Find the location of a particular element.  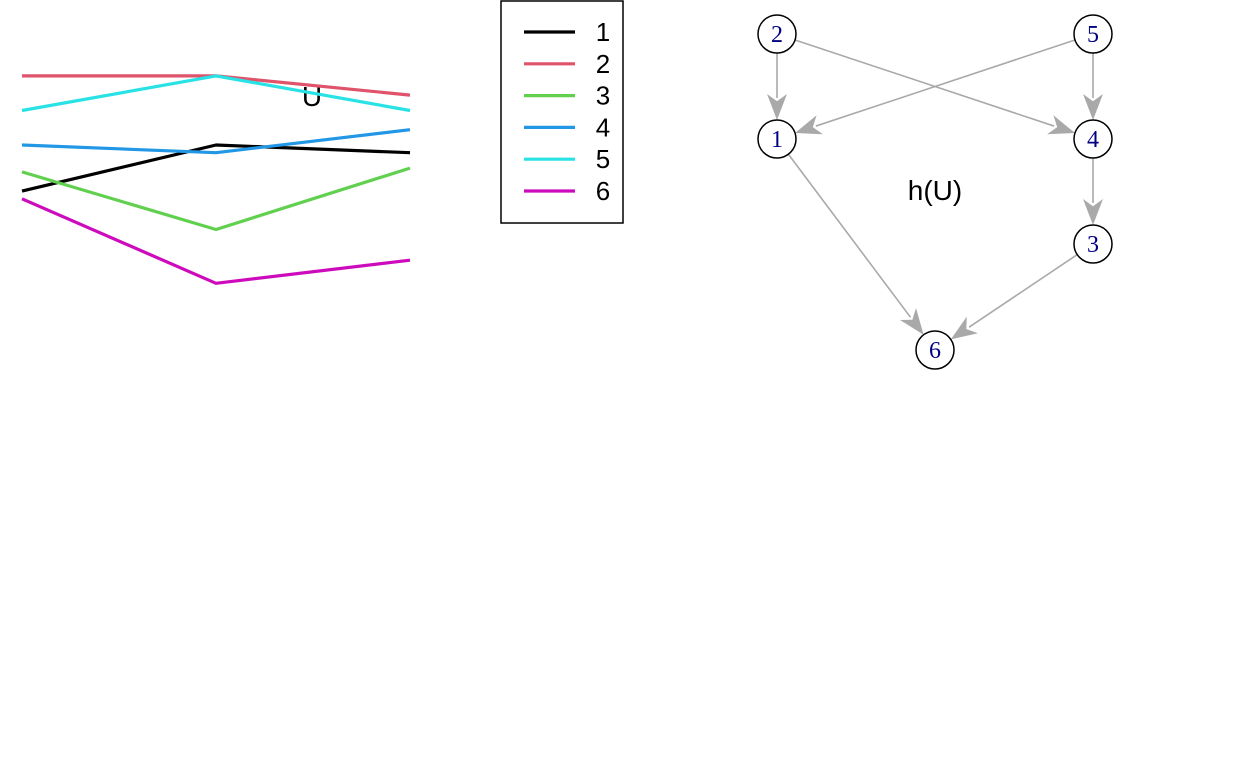

legend-label-5: 5 is located at coordinates (603, 159).